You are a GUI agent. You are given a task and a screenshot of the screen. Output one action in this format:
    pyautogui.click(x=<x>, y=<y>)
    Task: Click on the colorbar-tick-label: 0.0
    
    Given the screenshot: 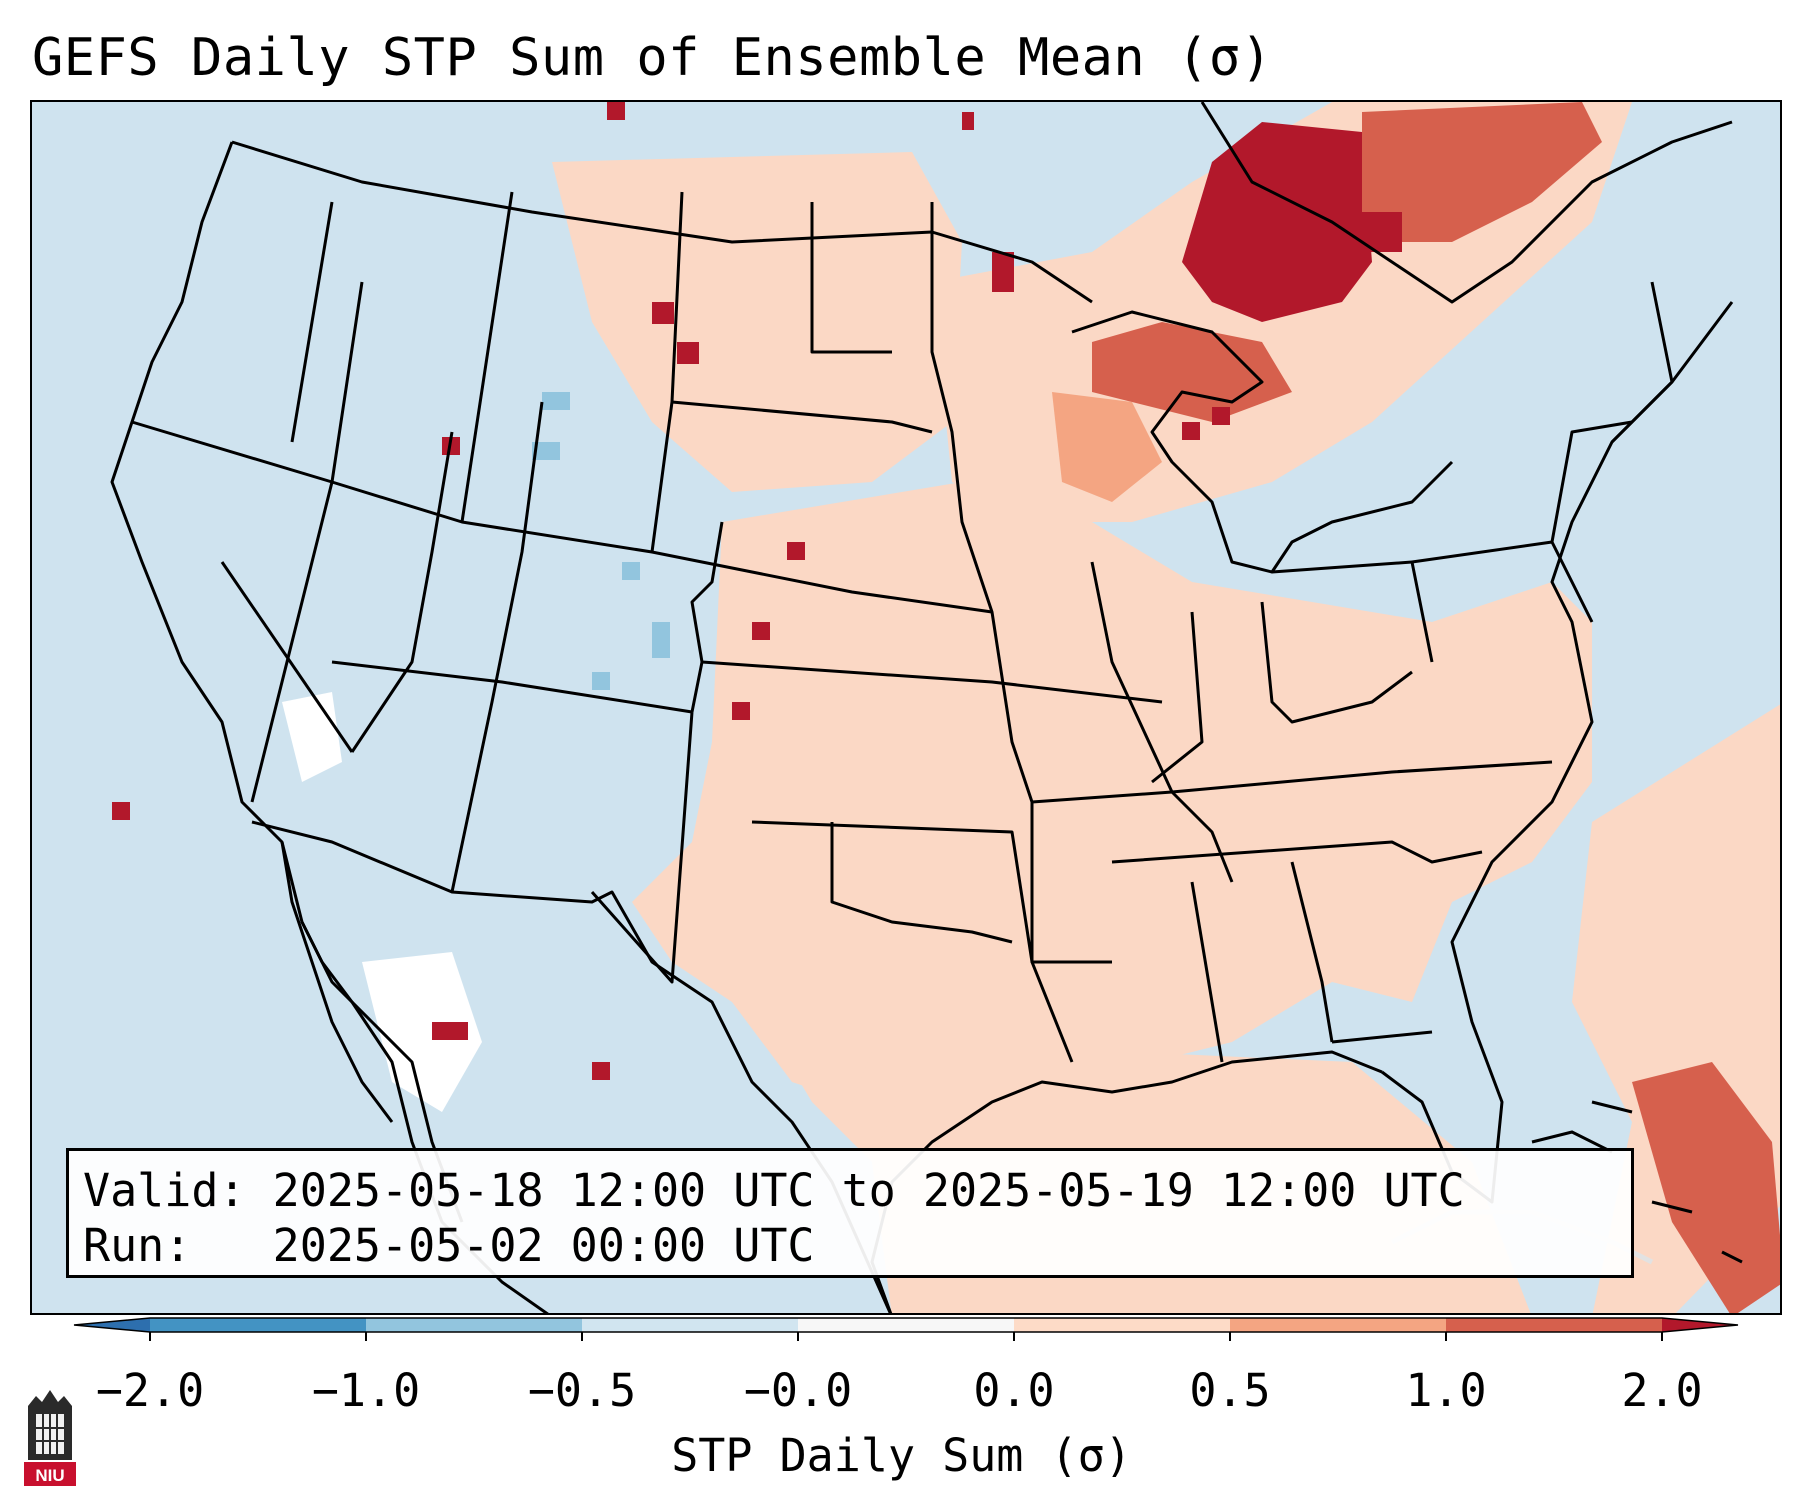 What is the action you would take?
    pyautogui.click(x=1014, y=1390)
    